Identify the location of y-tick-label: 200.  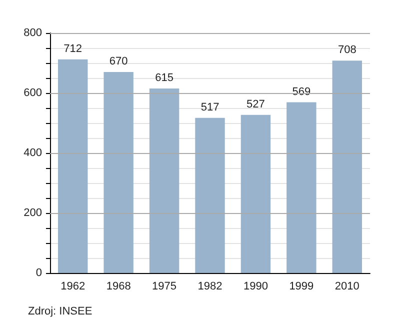
(33, 213).